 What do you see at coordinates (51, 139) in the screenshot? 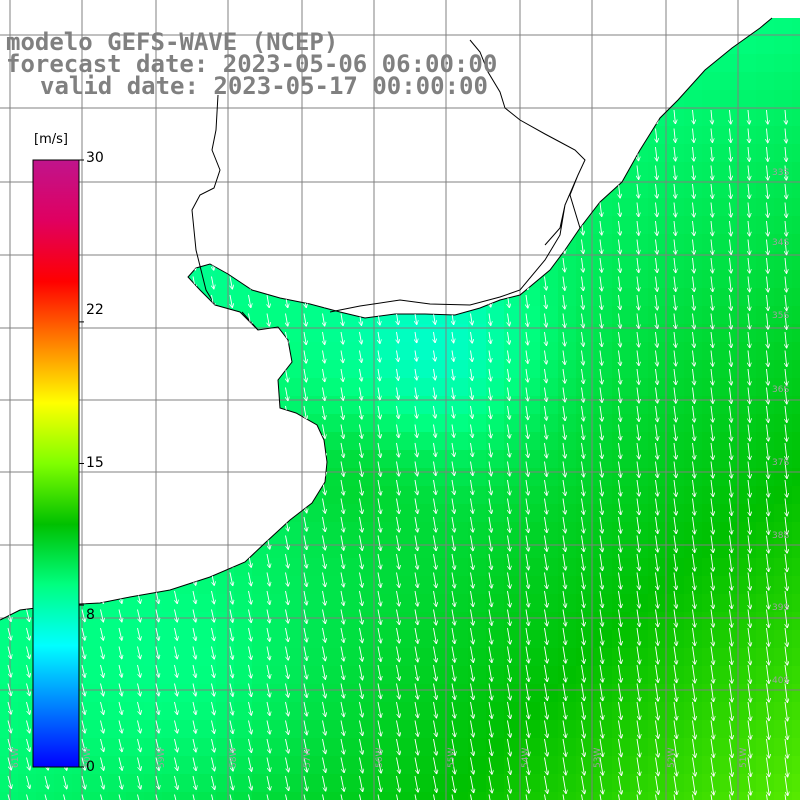
I see `colorbar-unit: [m/s]` at bounding box center [51, 139].